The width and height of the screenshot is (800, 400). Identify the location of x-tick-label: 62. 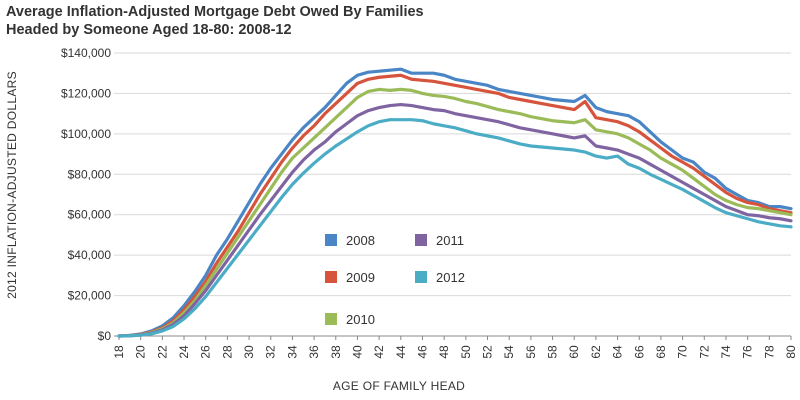
(596, 352).